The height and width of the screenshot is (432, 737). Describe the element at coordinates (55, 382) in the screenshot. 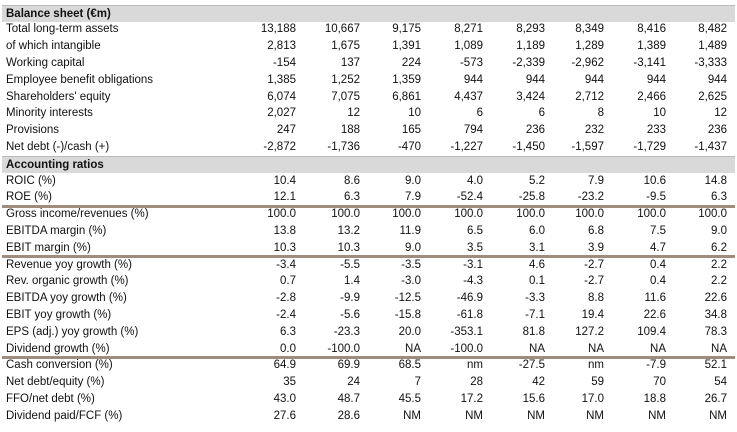

I see `row-label: Net debt/equity (%)` at that location.